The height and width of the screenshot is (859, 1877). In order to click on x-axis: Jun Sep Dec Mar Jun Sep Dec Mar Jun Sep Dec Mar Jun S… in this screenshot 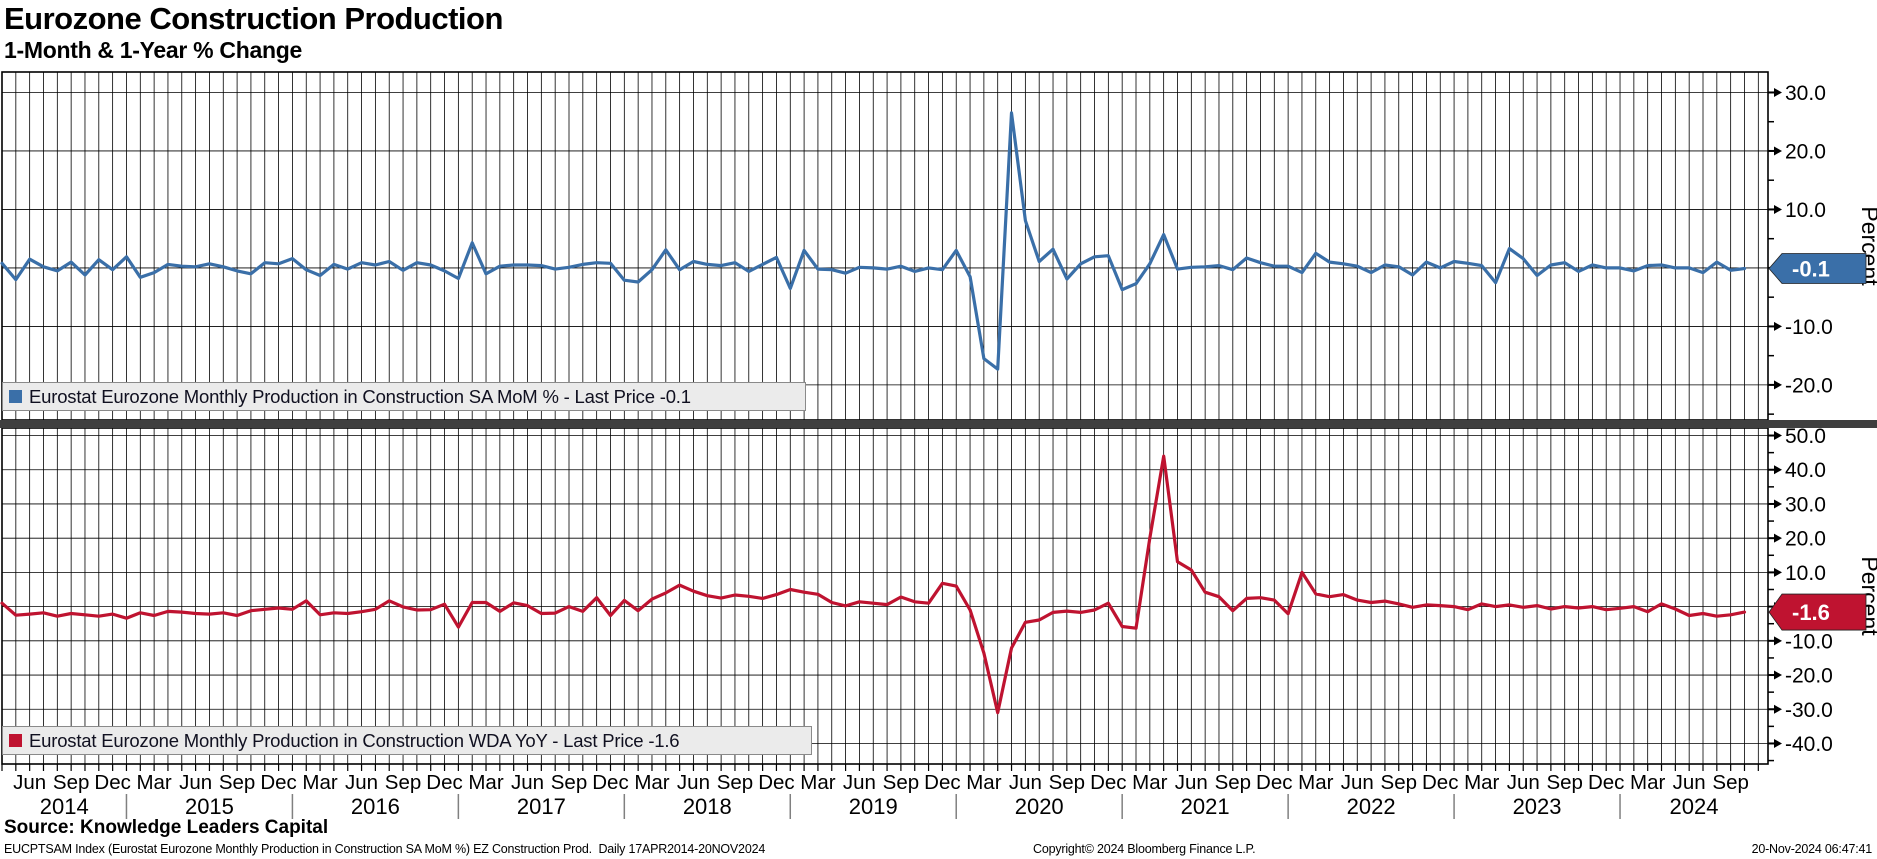, I will do `click(880, 791)`.